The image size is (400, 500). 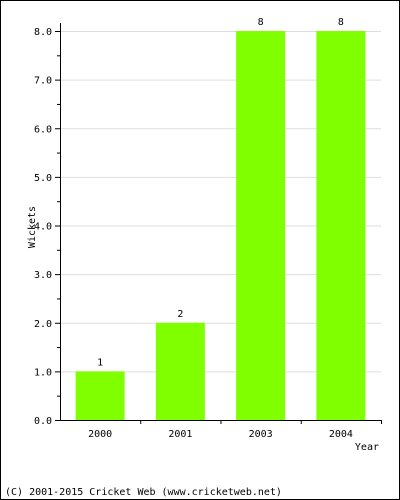 I want to click on bar-2004, so click(x=341, y=225).